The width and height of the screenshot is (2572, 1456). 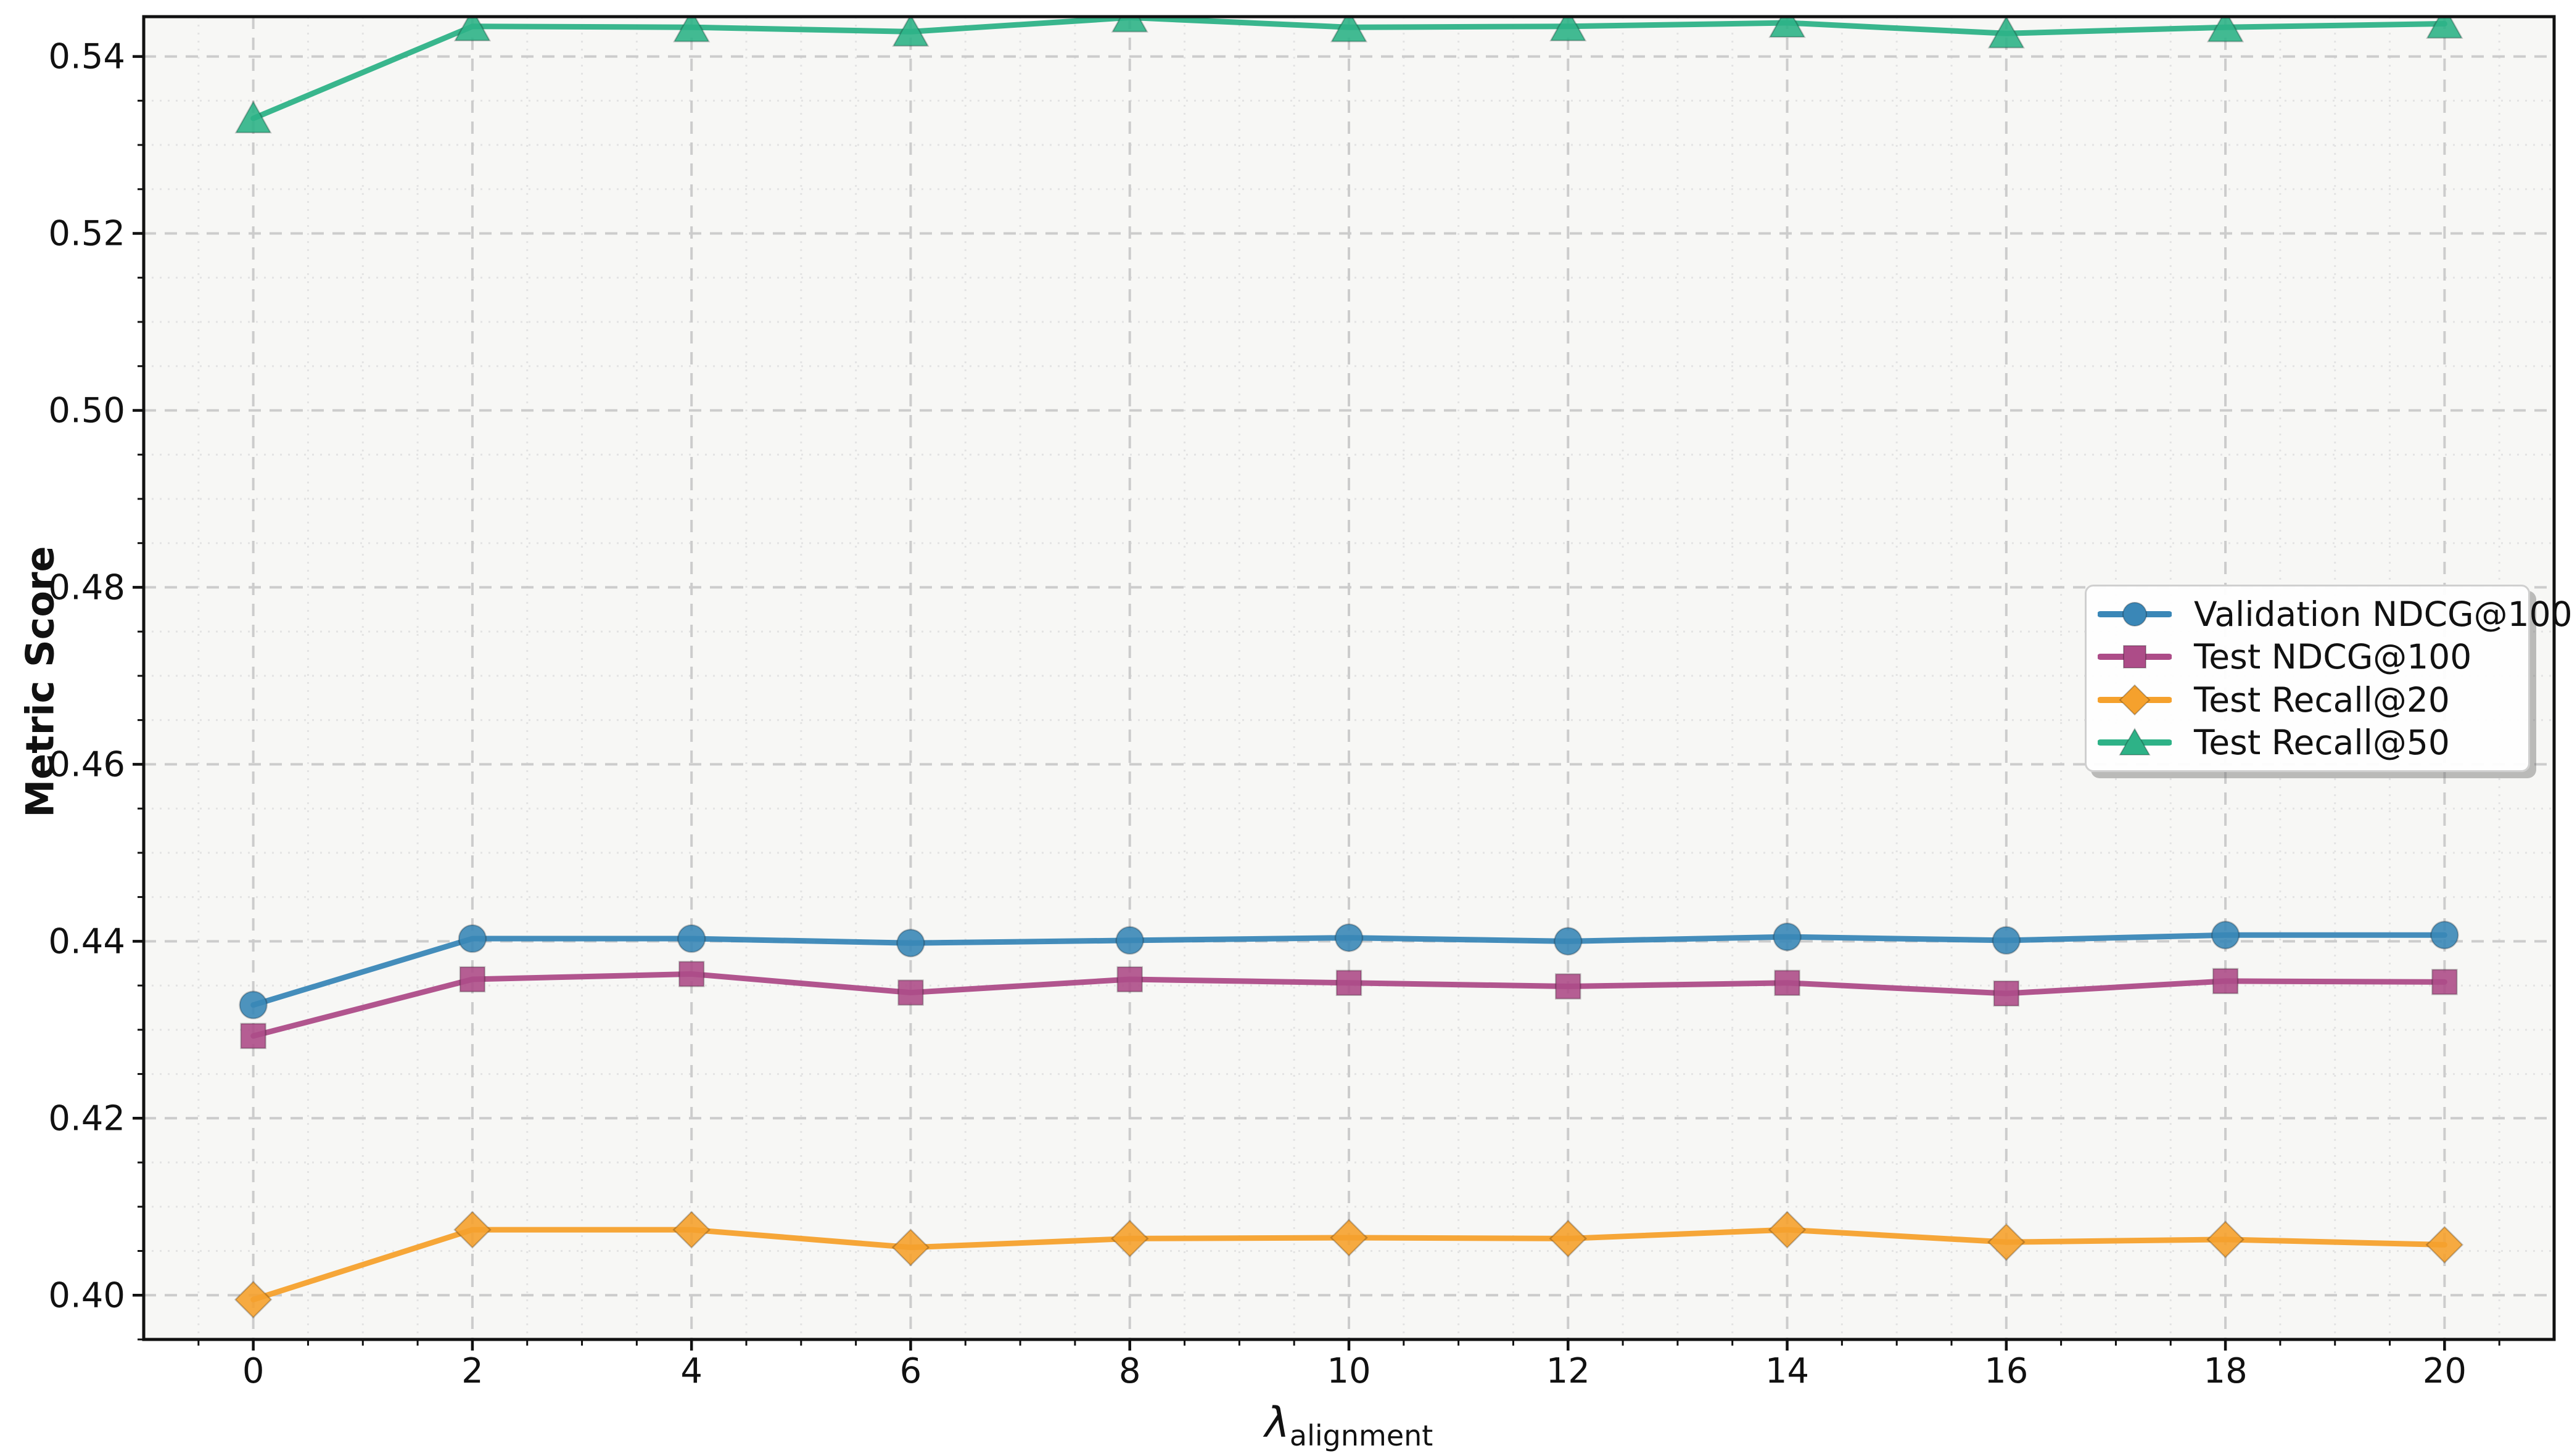 What do you see at coordinates (86, 410) in the screenshot?
I see `y-tick-label: 0.50` at bounding box center [86, 410].